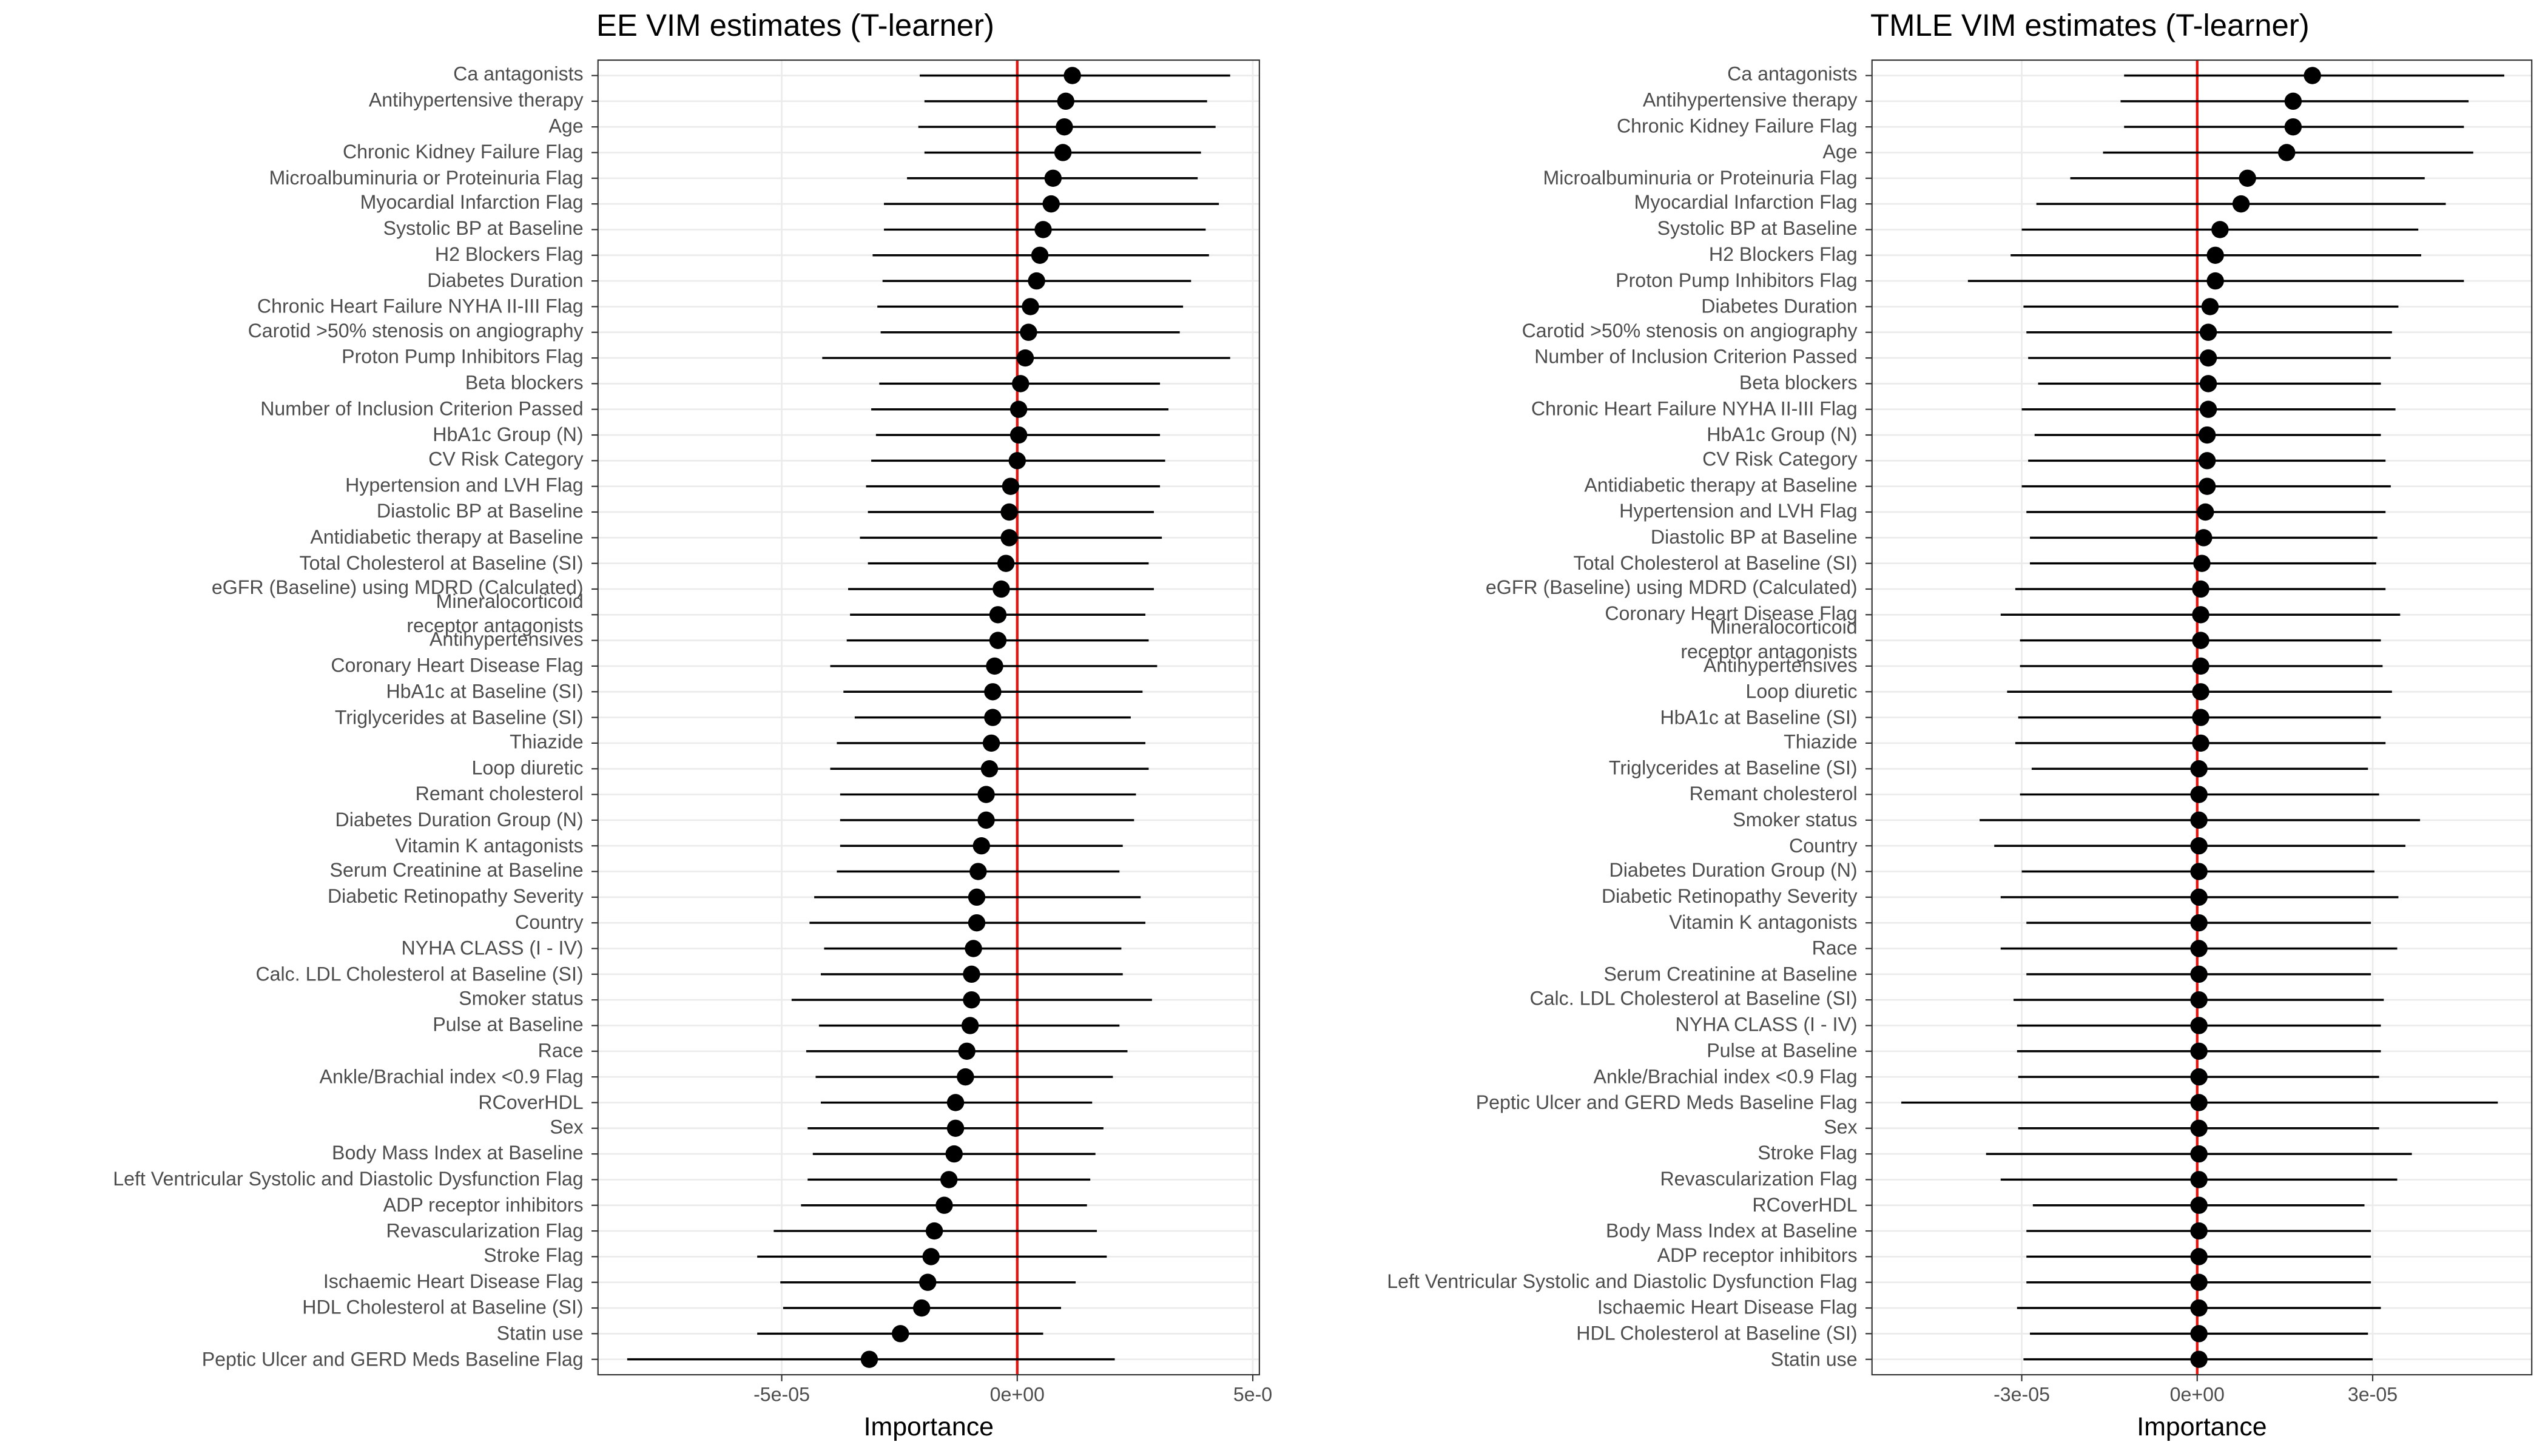 Image resolution: width=2548 pixels, height=1456 pixels. What do you see at coordinates (1666, 1101) in the screenshot?
I see `y-tick-label: Peptic Ulcer and GERD Meds Baseline Flag` at bounding box center [1666, 1101].